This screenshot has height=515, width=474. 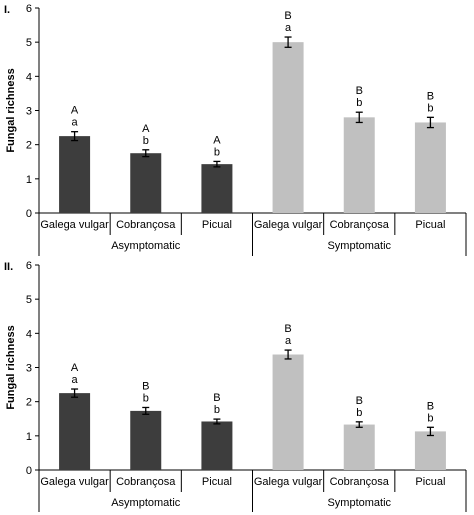 I want to click on panel-label: II., so click(x=8, y=267).